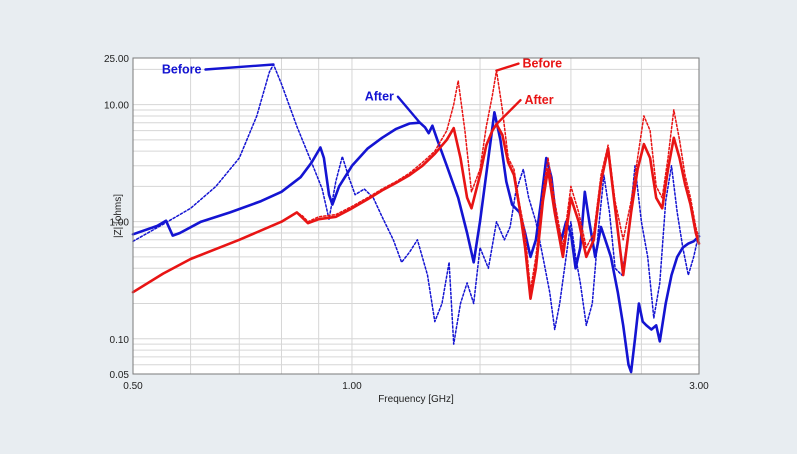 Image resolution: width=797 pixels, height=454 pixels. What do you see at coordinates (116, 59) in the screenshot?
I see `y-tick-label: 25.00` at bounding box center [116, 59].